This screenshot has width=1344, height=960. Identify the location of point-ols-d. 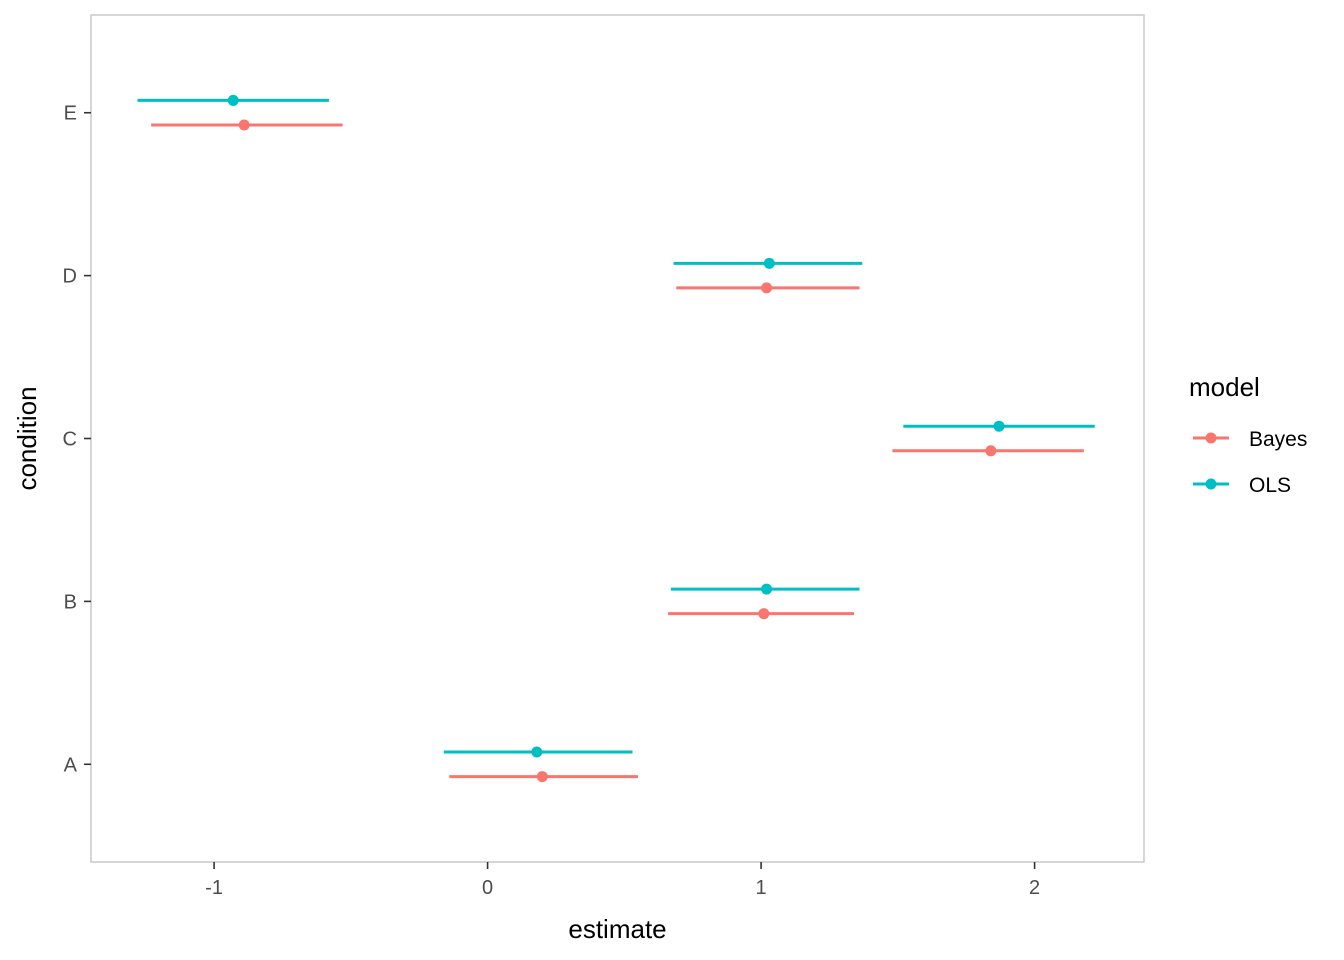
(769, 263).